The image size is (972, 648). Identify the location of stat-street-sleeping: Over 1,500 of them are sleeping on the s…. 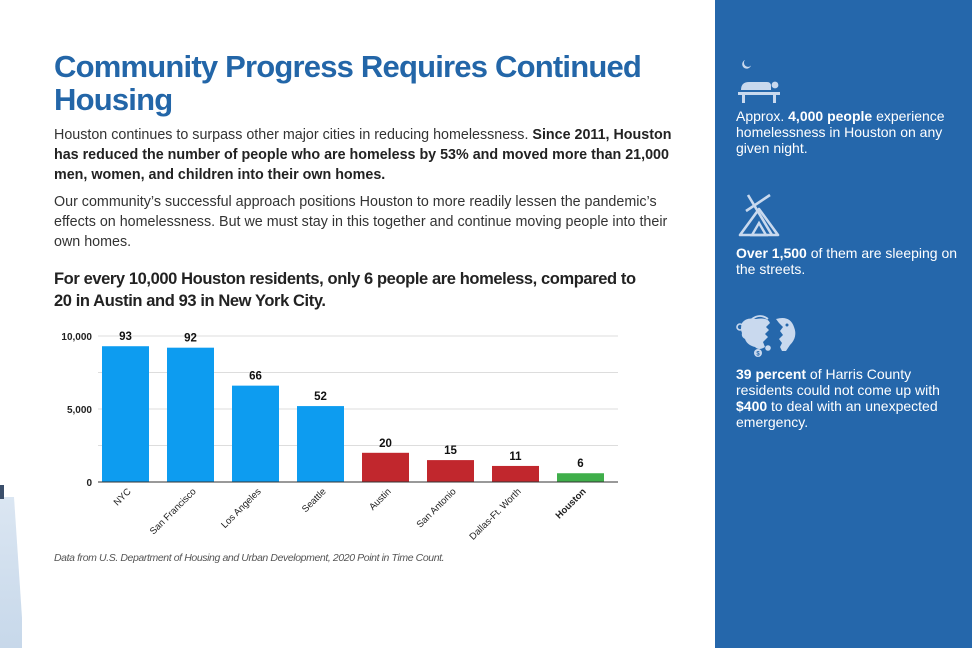
(851, 261).